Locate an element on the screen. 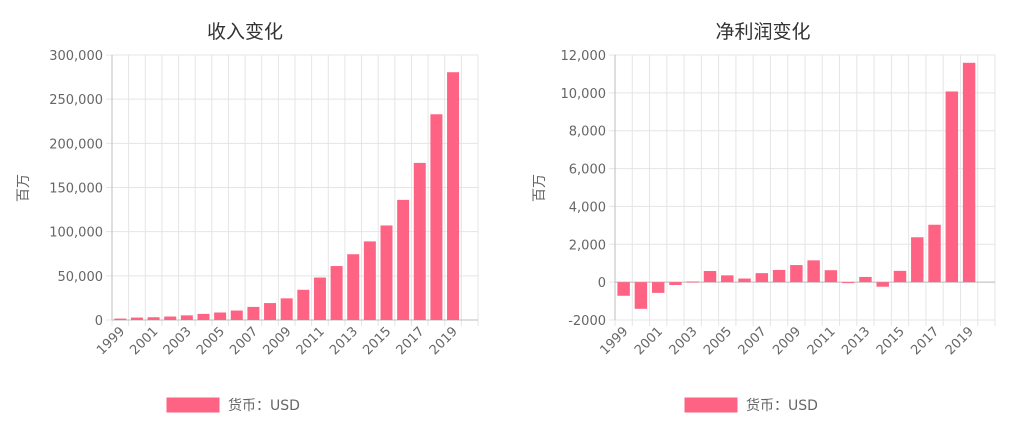 Image resolution: width=1022 pixels, height=430 pixels. y-tick-label: 10,000 is located at coordinates (584, 94).